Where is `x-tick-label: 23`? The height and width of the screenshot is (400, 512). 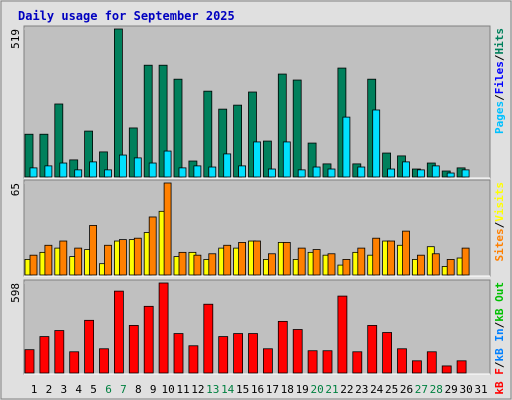 x-tick-label: 23 is located at coordinates (361, 389).